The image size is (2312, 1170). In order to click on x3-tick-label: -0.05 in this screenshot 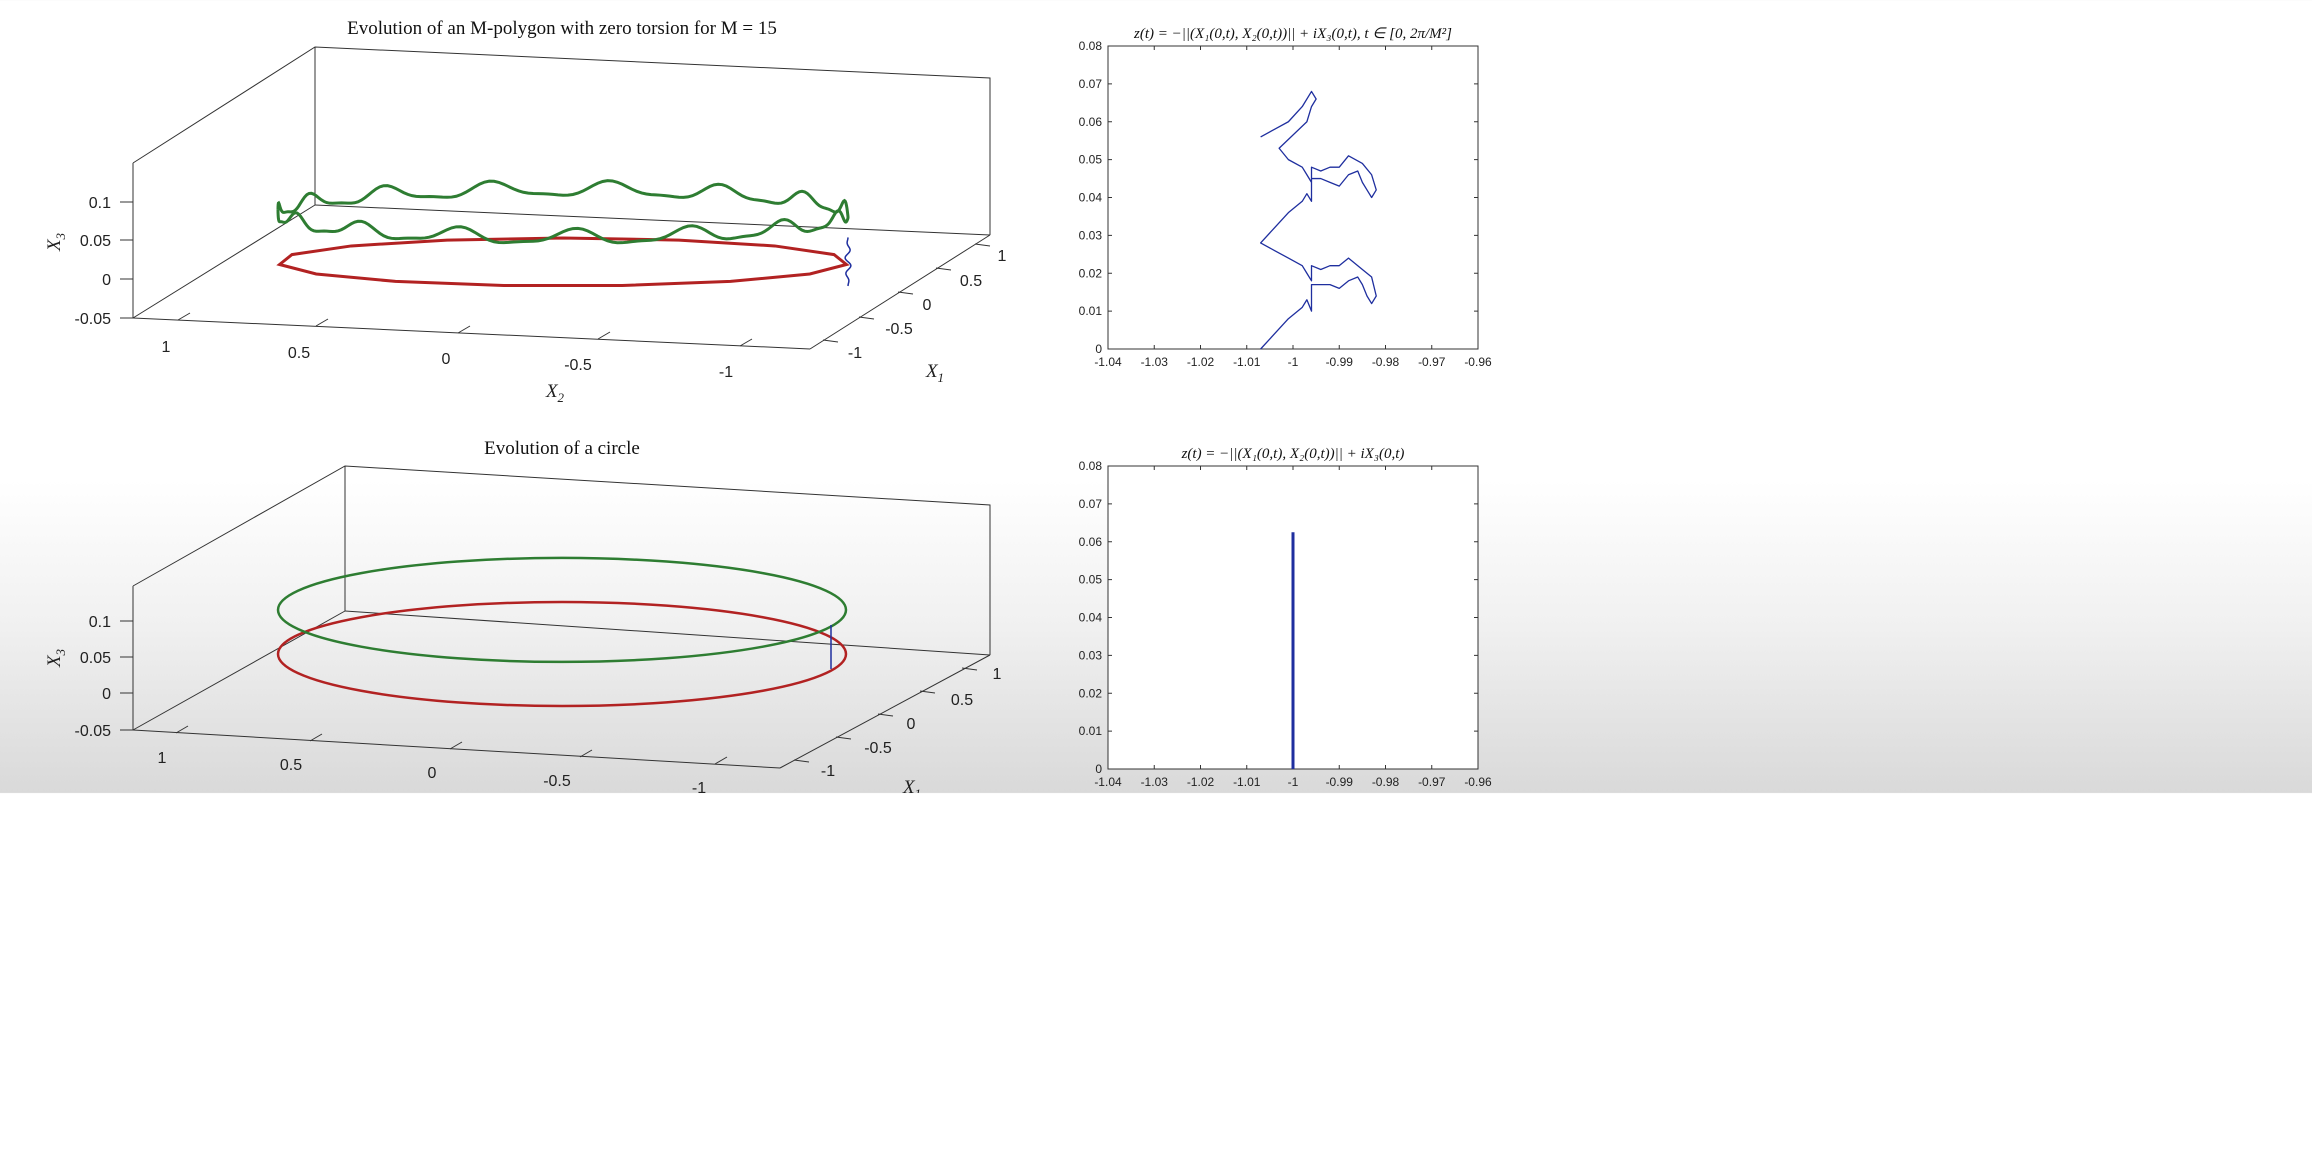, I will do `click(93, 731)`.